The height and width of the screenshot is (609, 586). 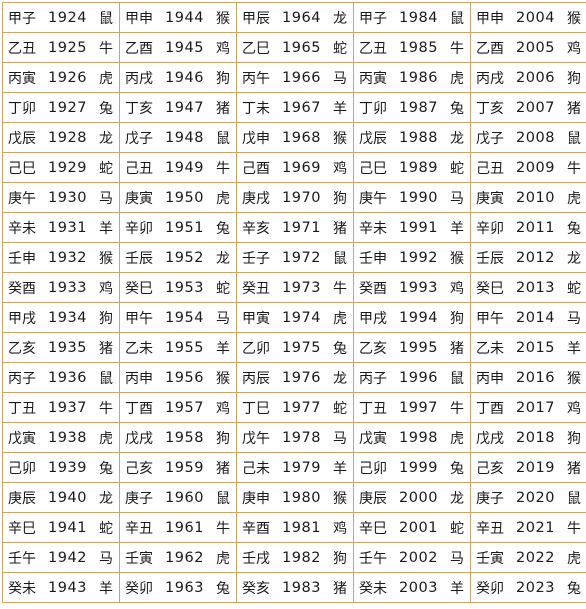 I want to click on year-number: 1974, so click(x=301, y=318).